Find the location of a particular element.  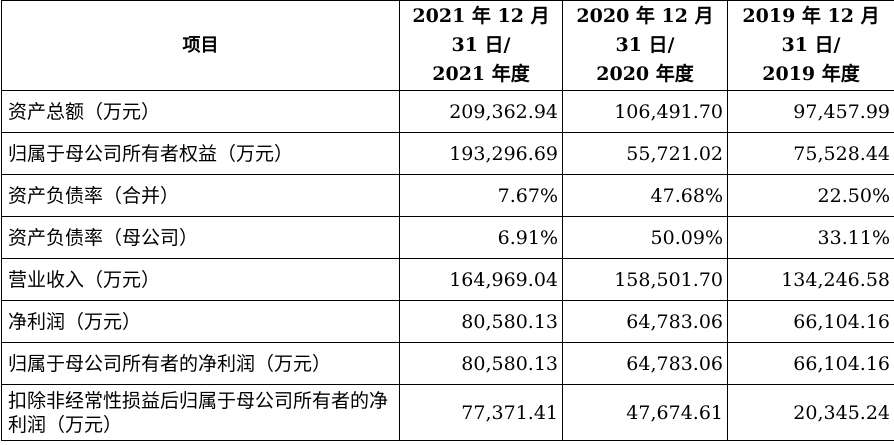

cell-2019: 97,457.99 is located at coordinates (810, 111).